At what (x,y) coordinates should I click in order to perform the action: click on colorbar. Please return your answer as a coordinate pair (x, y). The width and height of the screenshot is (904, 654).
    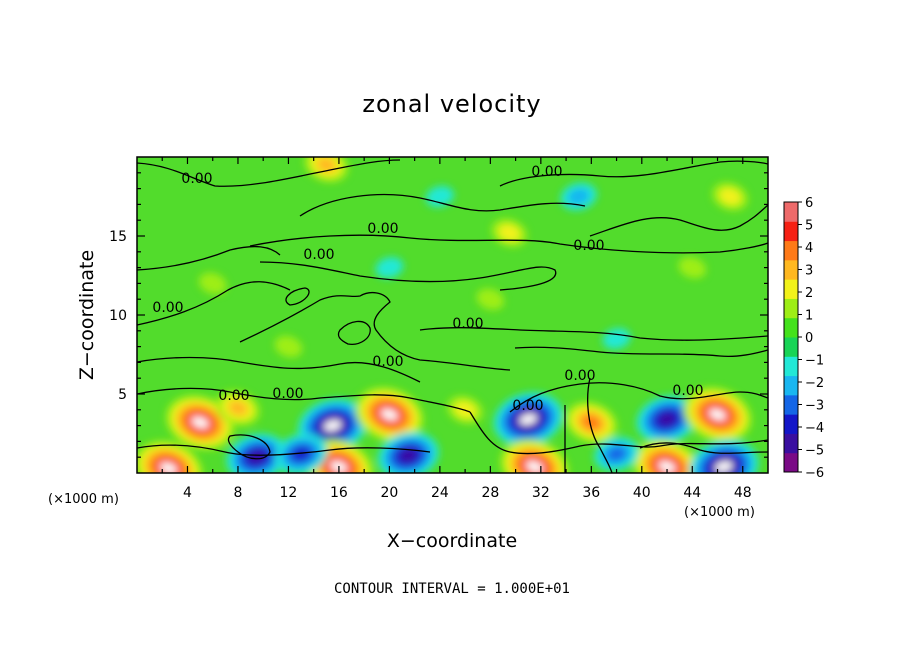
    Looking at the image, I should click on (792, 337).